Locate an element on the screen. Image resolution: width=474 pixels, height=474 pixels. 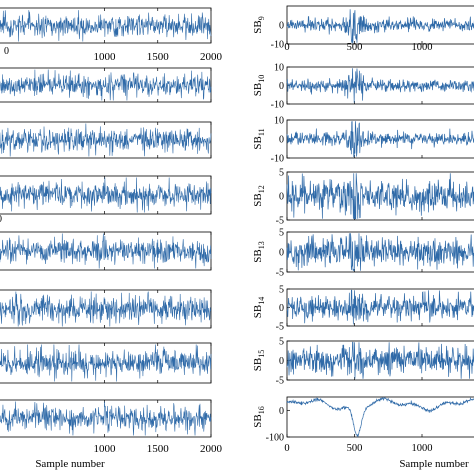
left-x-axis-label: Sample number is located at coordinates (70, 464).